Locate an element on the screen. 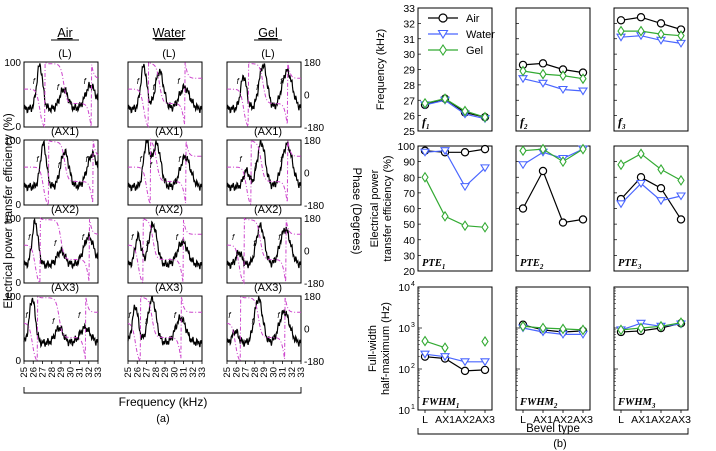 This screenshot has width=716, height=451. magnitude-curve is located at coordinates (61, 166).